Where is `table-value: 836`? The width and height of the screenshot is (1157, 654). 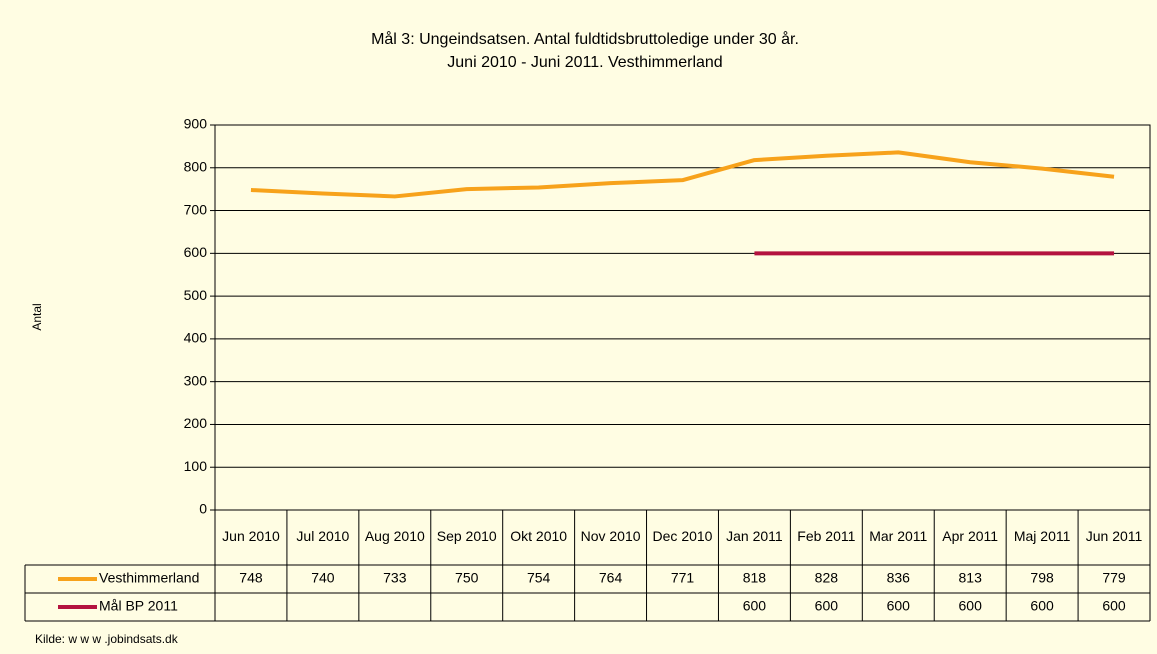
table-value: 836 is located at coordinates (899, 578).